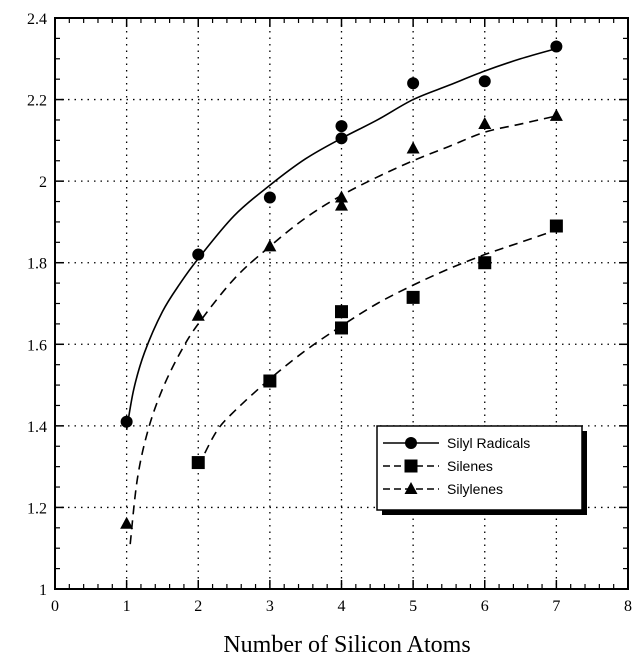 Image resolution: width=634 pixels, height=663 pixels. What do you see at coordinates (37, 508) in the screenshot?
I see `y-tick-label: 1.2` at bounding box center [37, 508].